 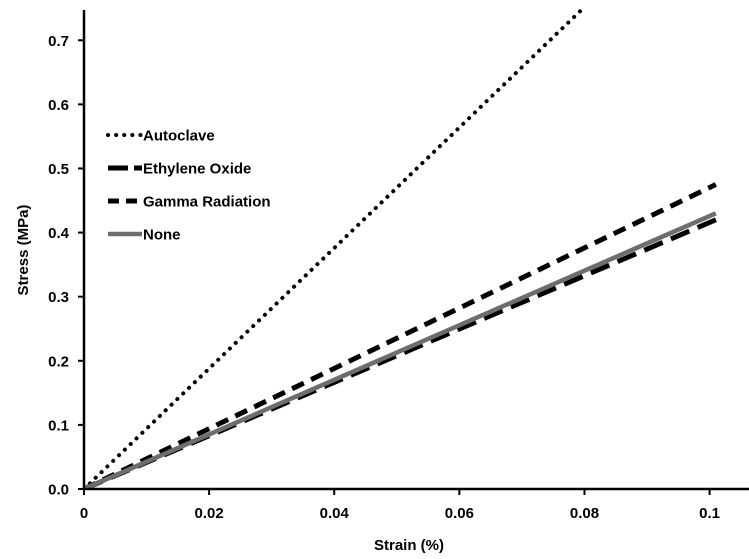 I want to click on legend-item: Gamma Radiation, so click(x=189, y=202).